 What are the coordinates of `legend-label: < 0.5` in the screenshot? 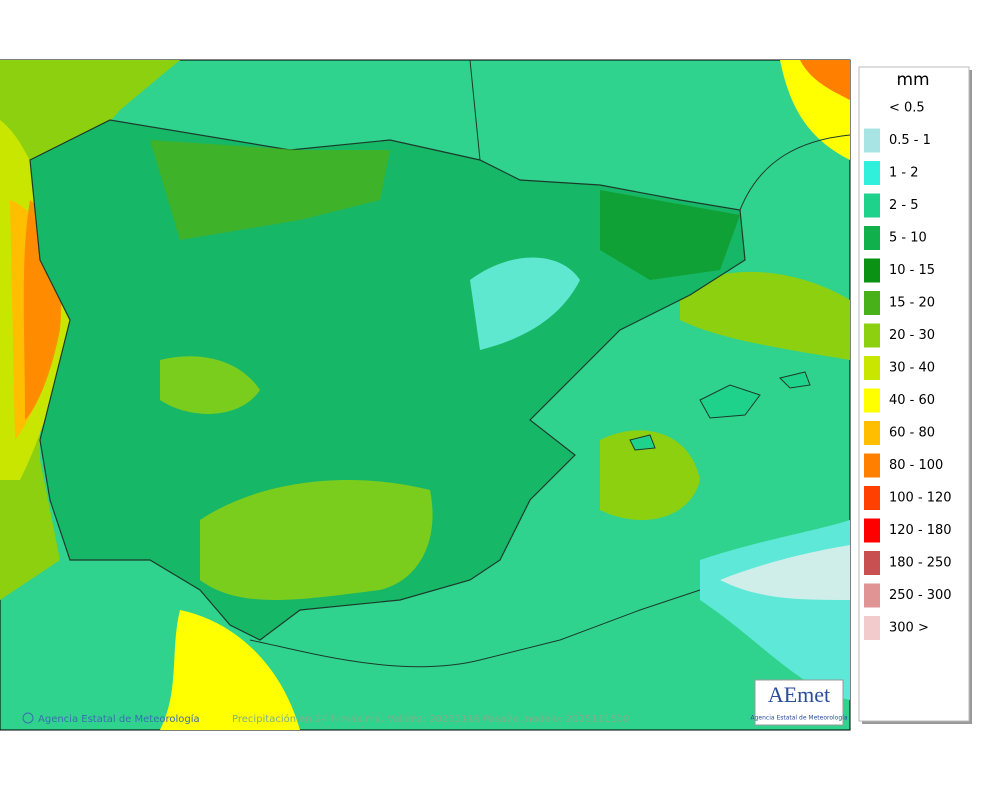 It's located at (907, 108).